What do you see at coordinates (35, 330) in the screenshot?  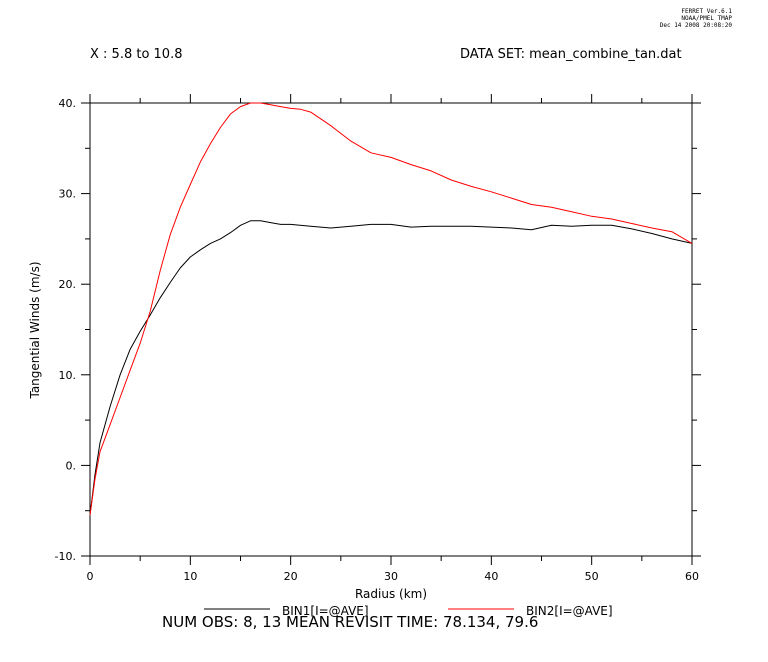 I see `y-axis-label: Tangential Winds (m/s)` at bounding box center [35, 330].